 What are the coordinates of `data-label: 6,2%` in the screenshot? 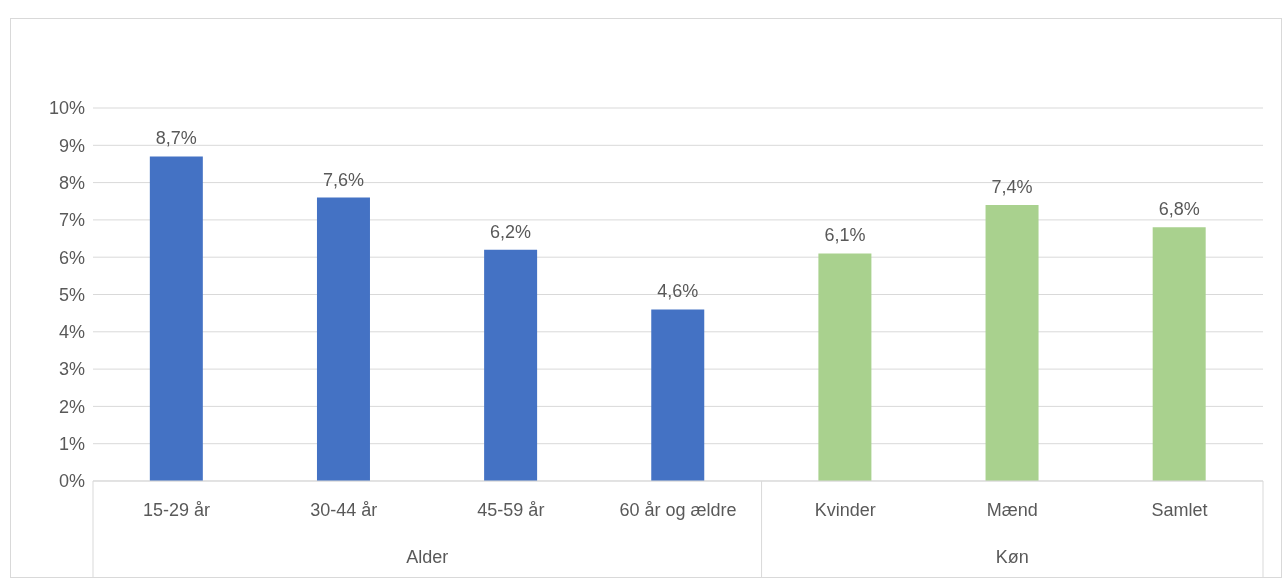 It's located at (511, 231).